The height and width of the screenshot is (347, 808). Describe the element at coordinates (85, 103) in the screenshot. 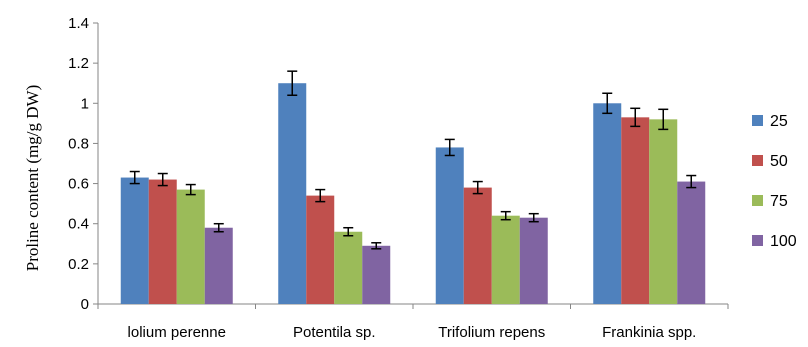

I see `y-tick-label: 1` at that location.